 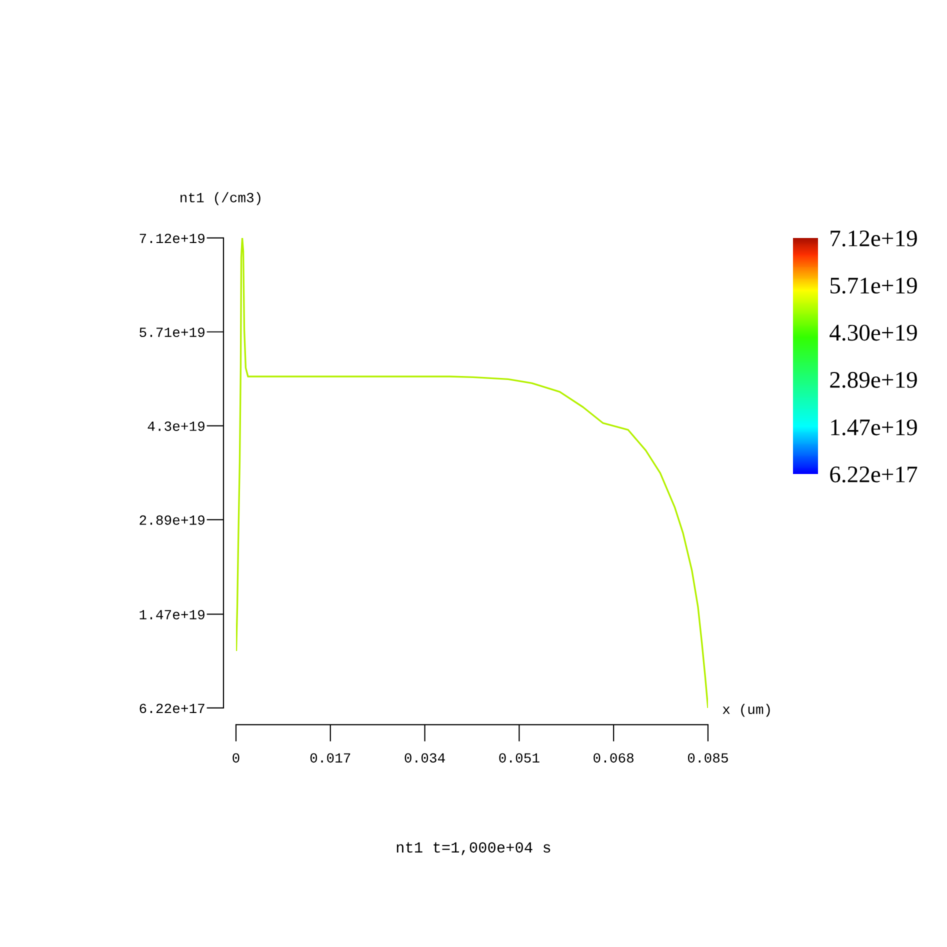 What do you see at coordinates (746, 710) in the screenshot?
I see `x-axis-title: x (um)` at bounding box center [746, 710].